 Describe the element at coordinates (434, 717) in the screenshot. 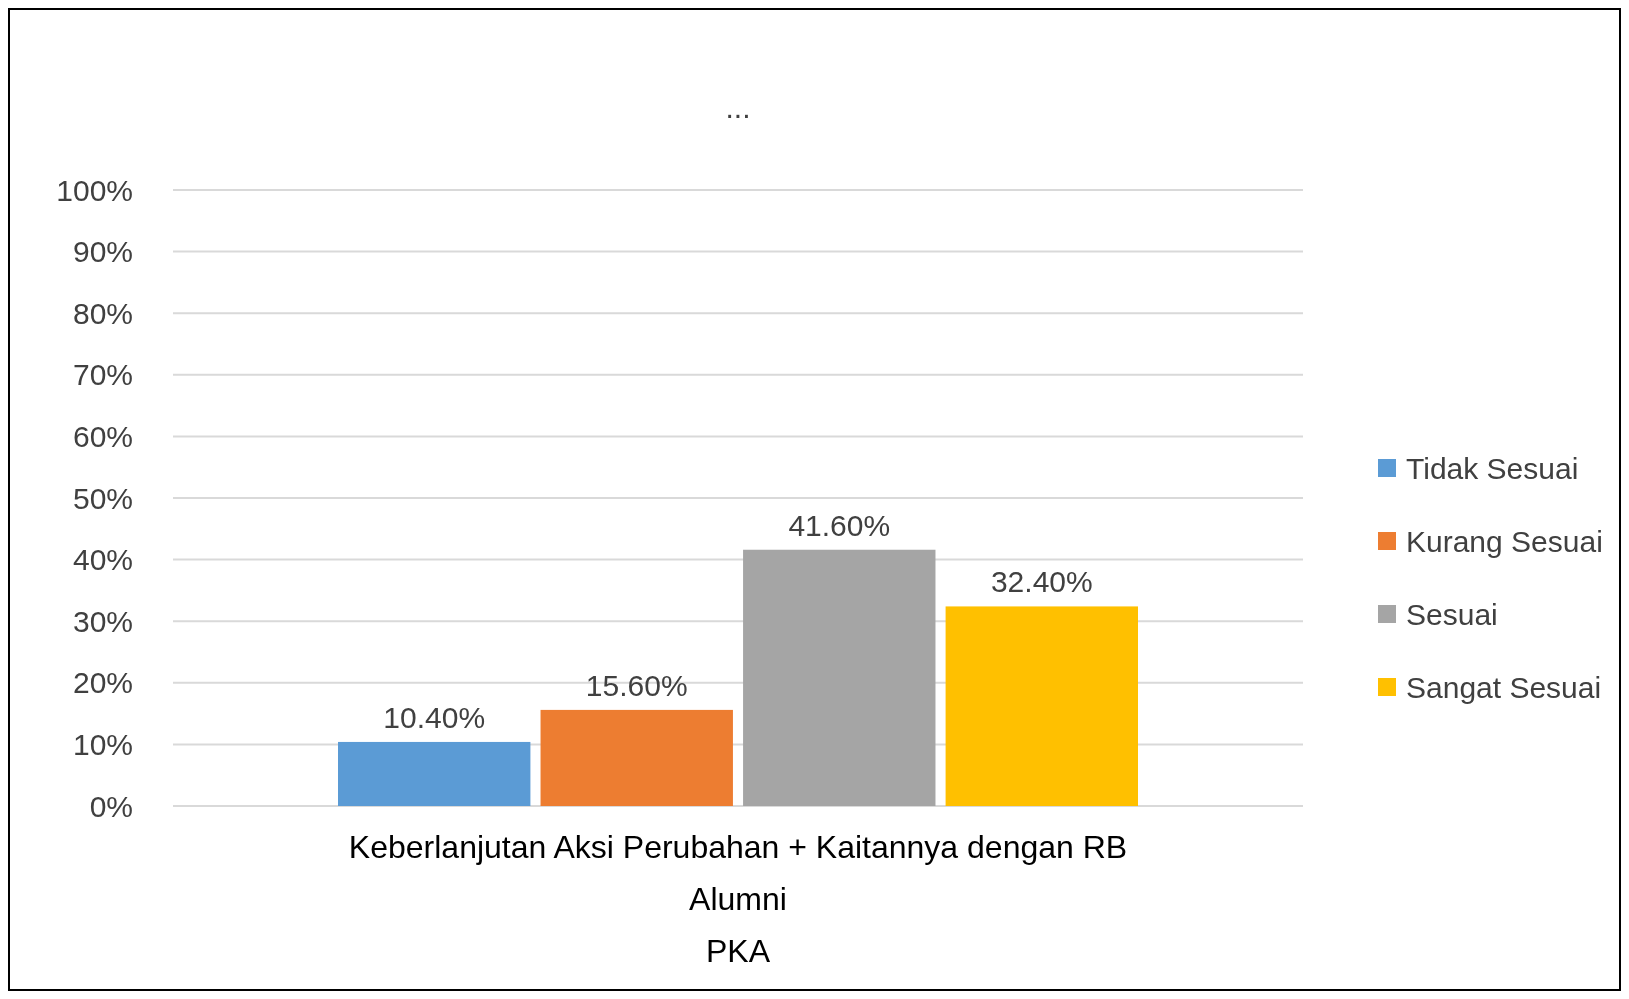

I see `data-label: 10.40%` at that location.